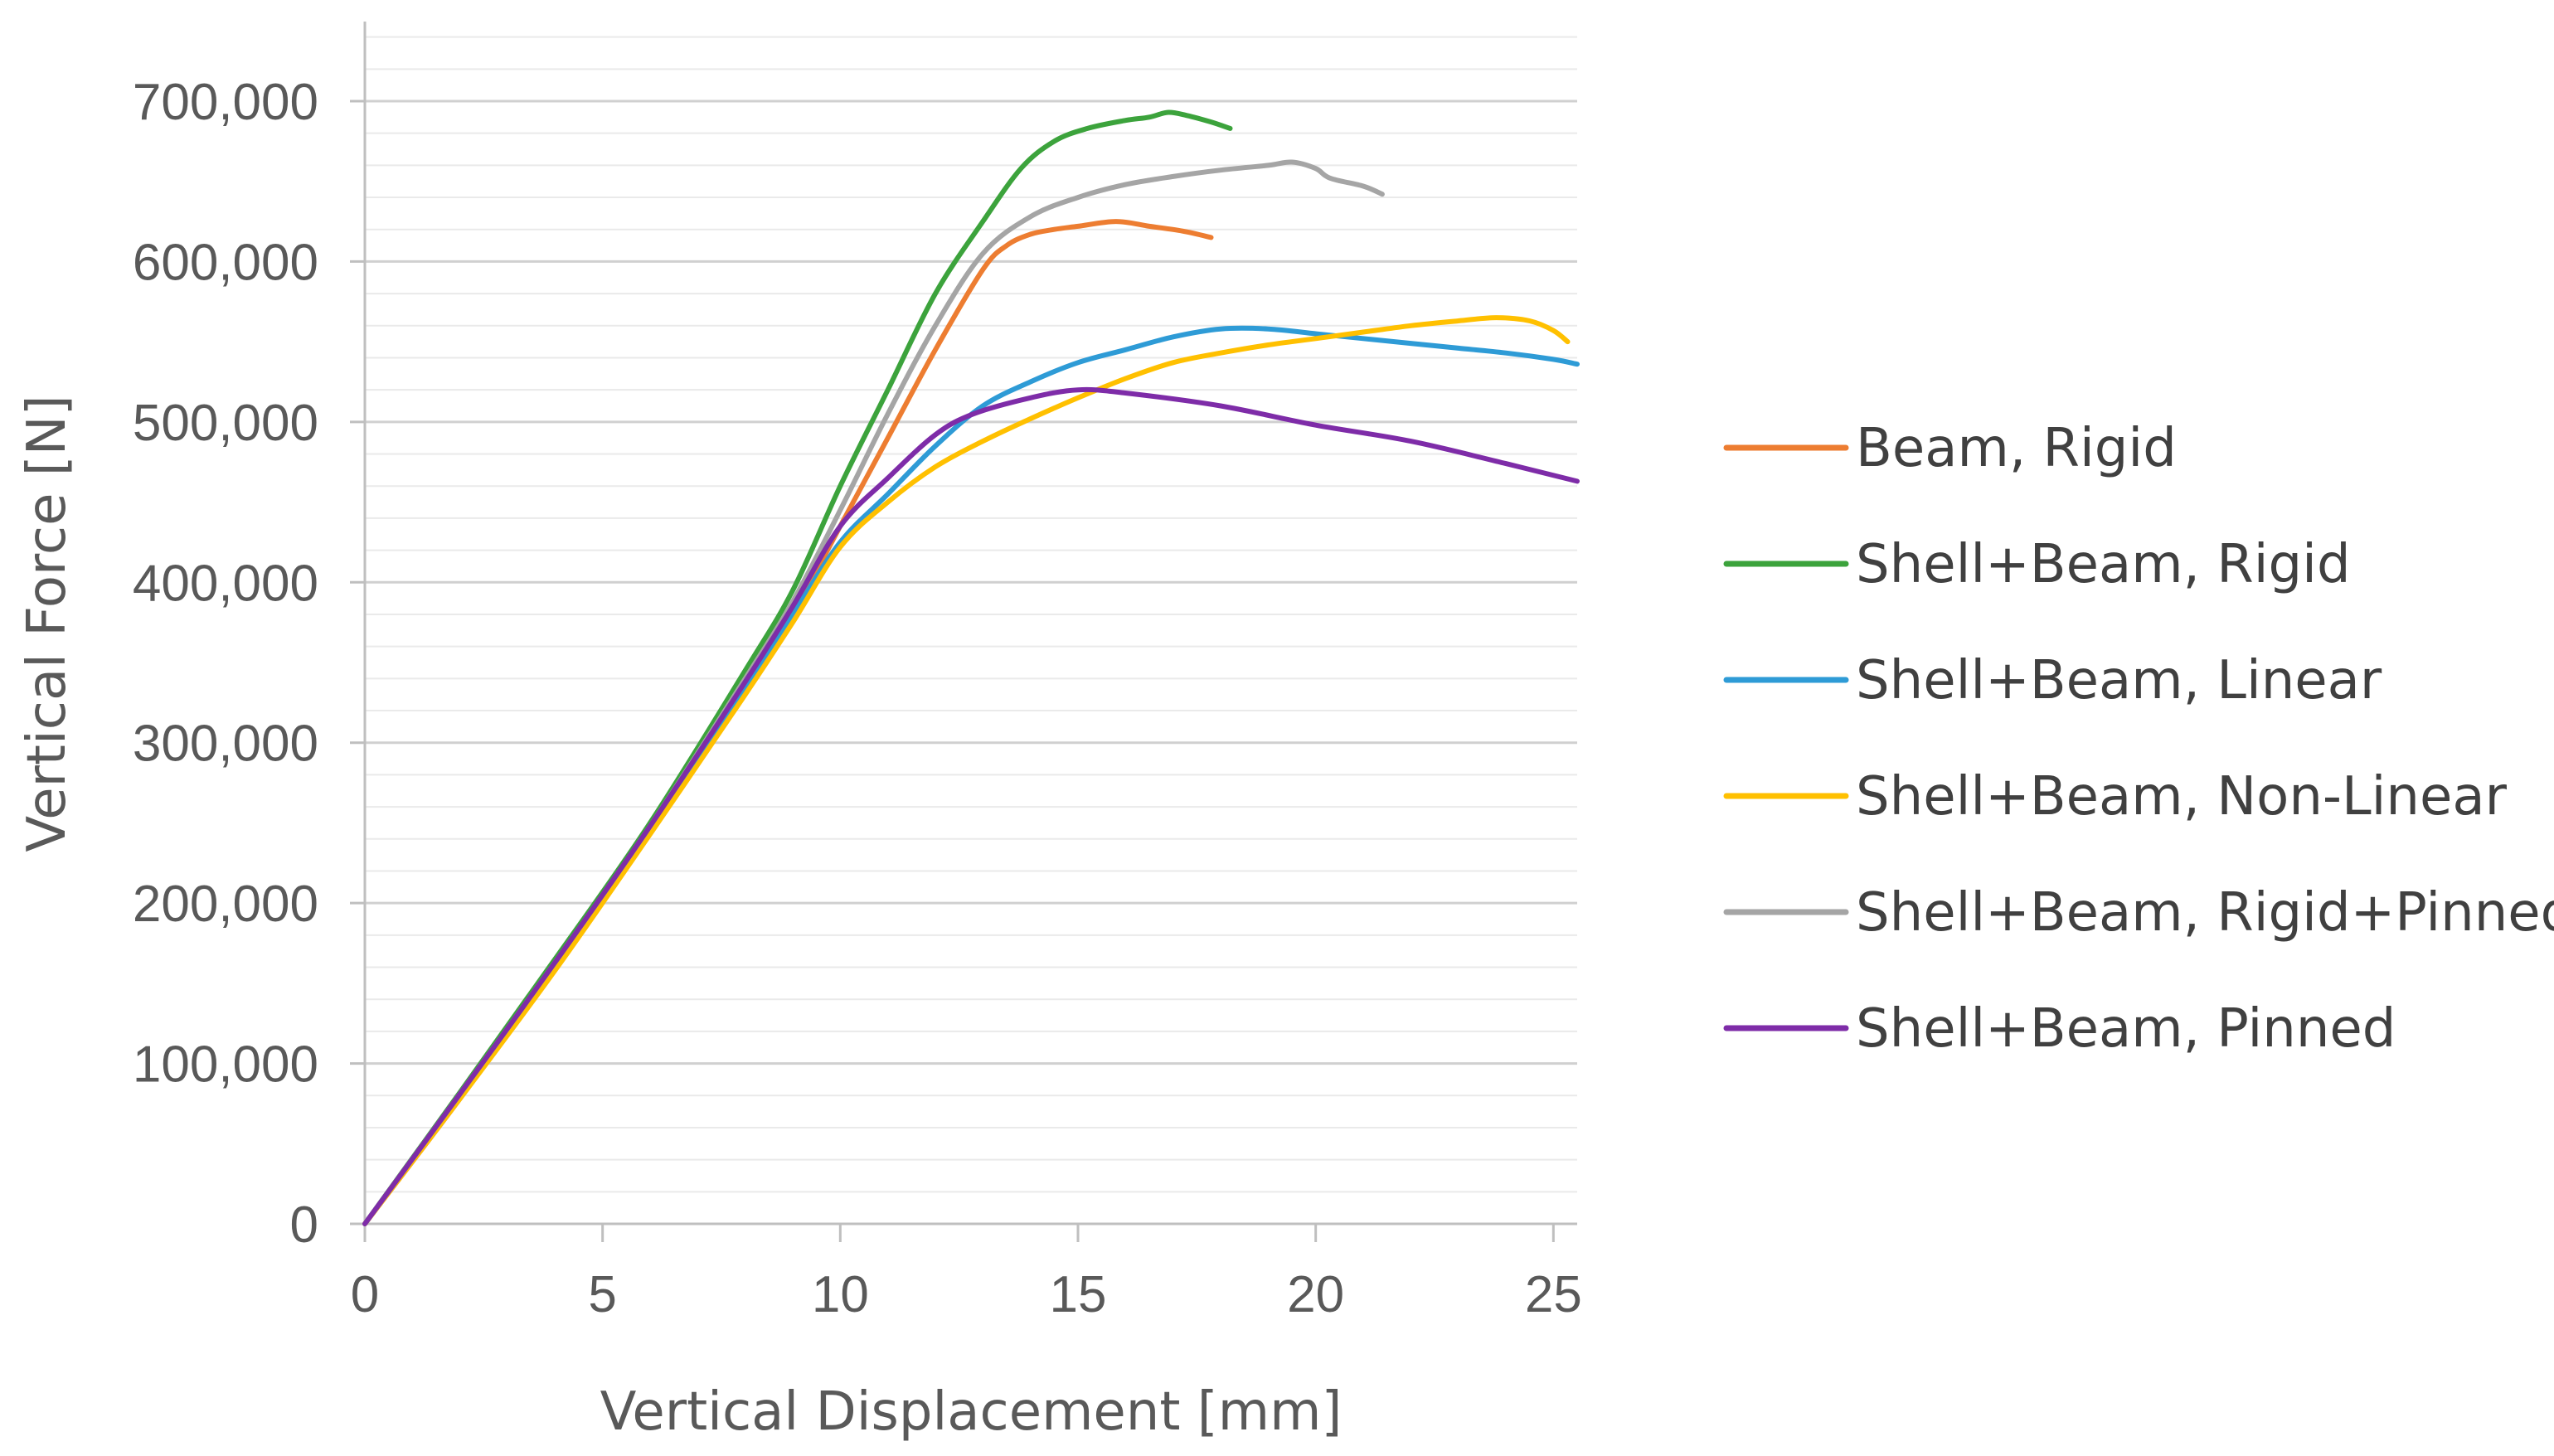 The height and width of the screenshot is (1456, 2554). Describe the element at coordinates (972, 1412) in the screenshot. I see `x-axis-title: Vertical Displacement [mm]` at that location.